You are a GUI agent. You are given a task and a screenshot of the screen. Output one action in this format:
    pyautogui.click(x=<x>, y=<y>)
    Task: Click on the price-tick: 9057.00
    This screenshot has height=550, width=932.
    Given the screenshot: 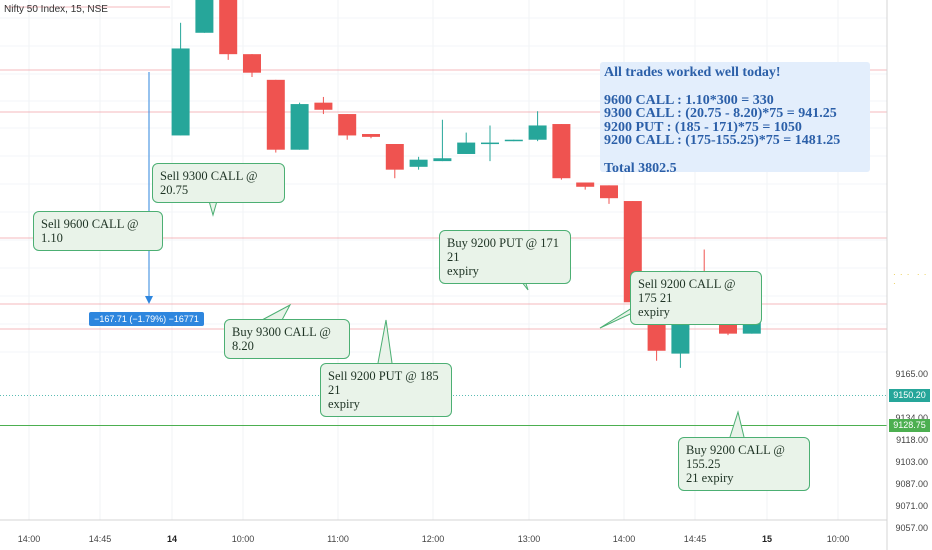 What is the action you would take?
    pyautogui.click(x=911, y=528)
    